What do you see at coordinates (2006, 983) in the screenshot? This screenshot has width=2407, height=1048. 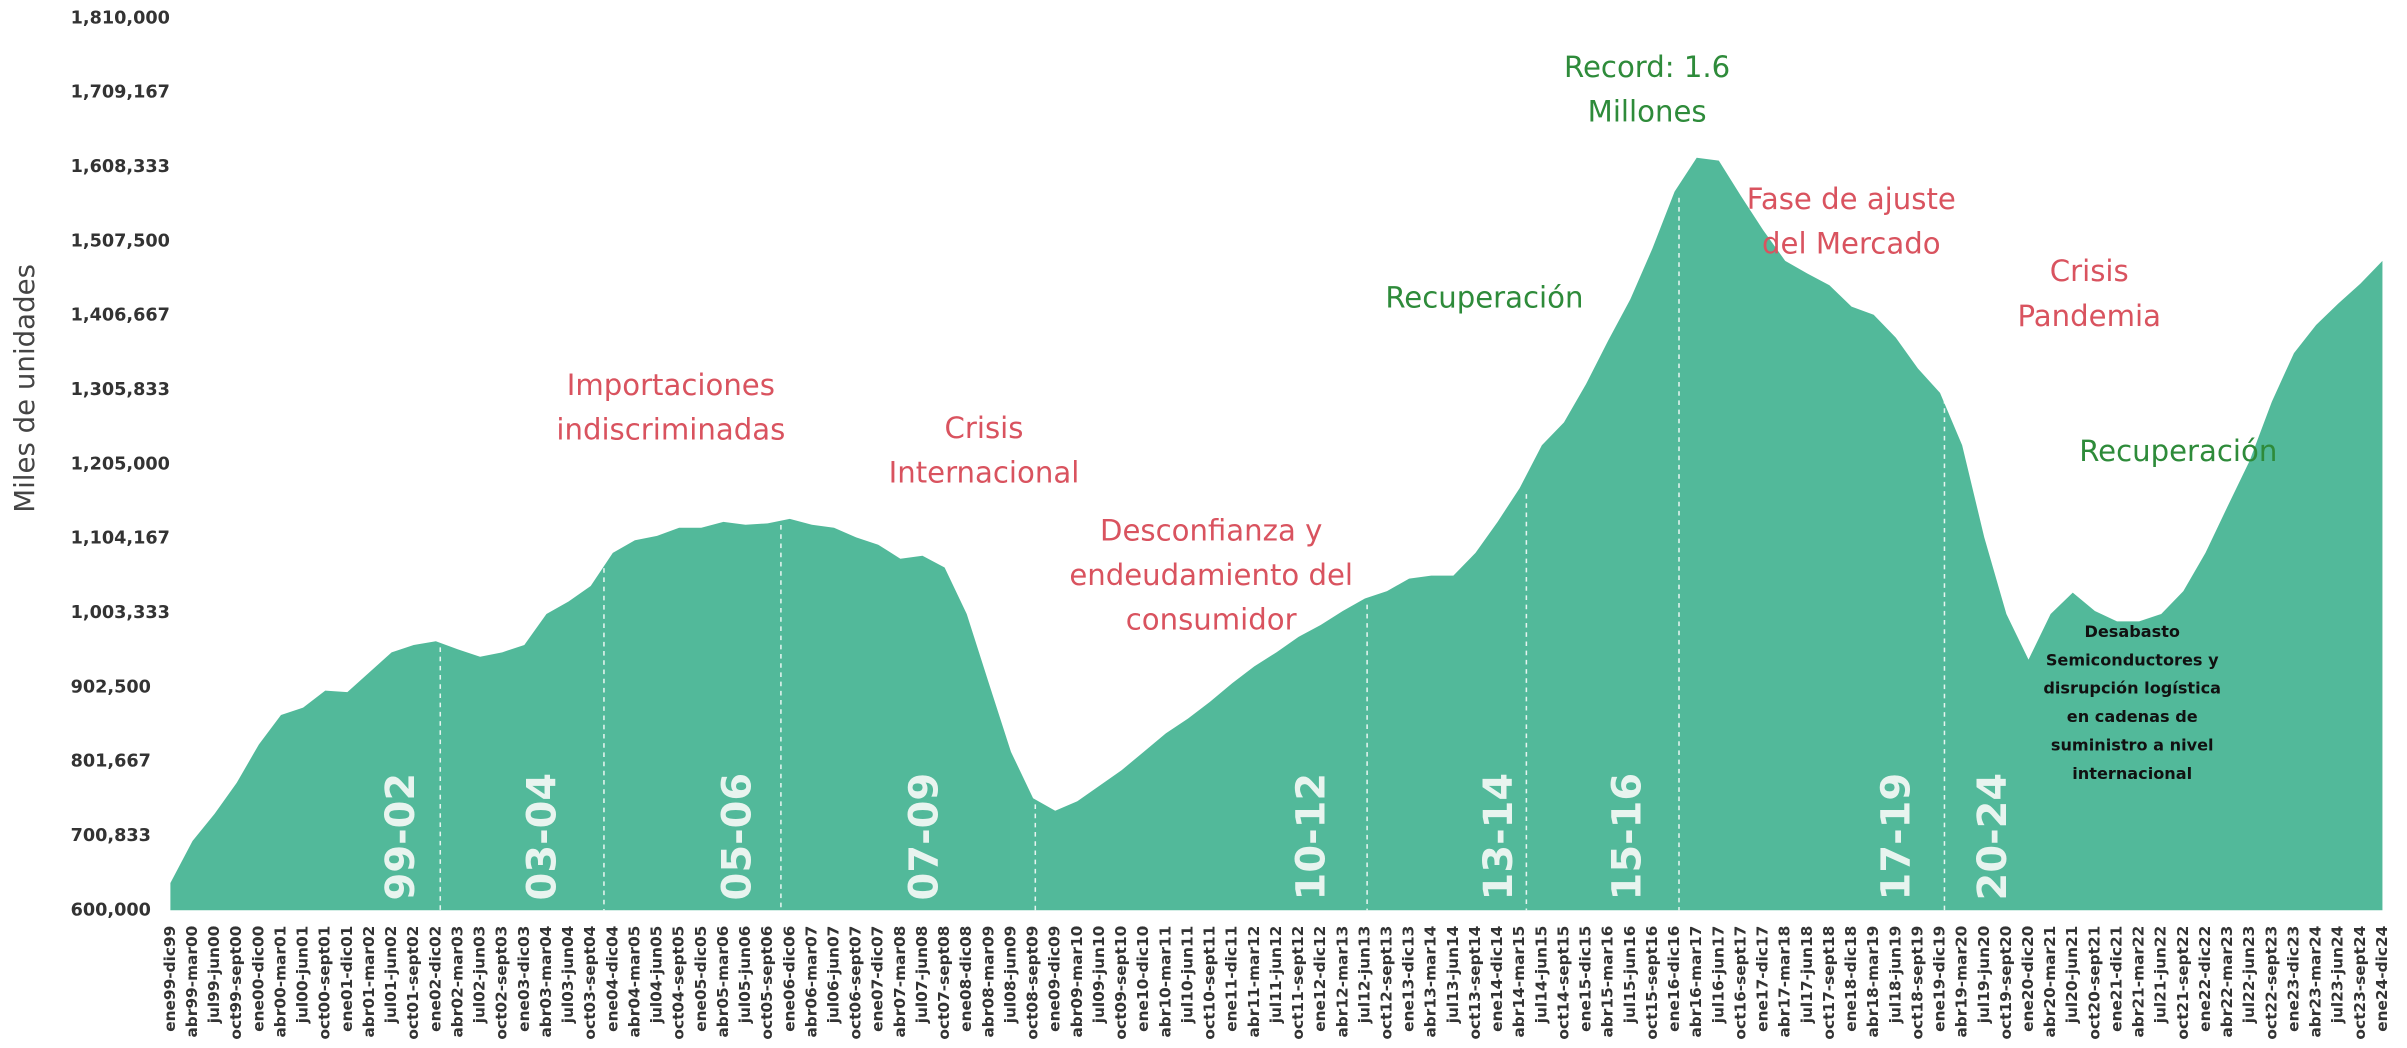 I see `x-tick-label: oct19-sept20` at bounding box center [2006, 983].